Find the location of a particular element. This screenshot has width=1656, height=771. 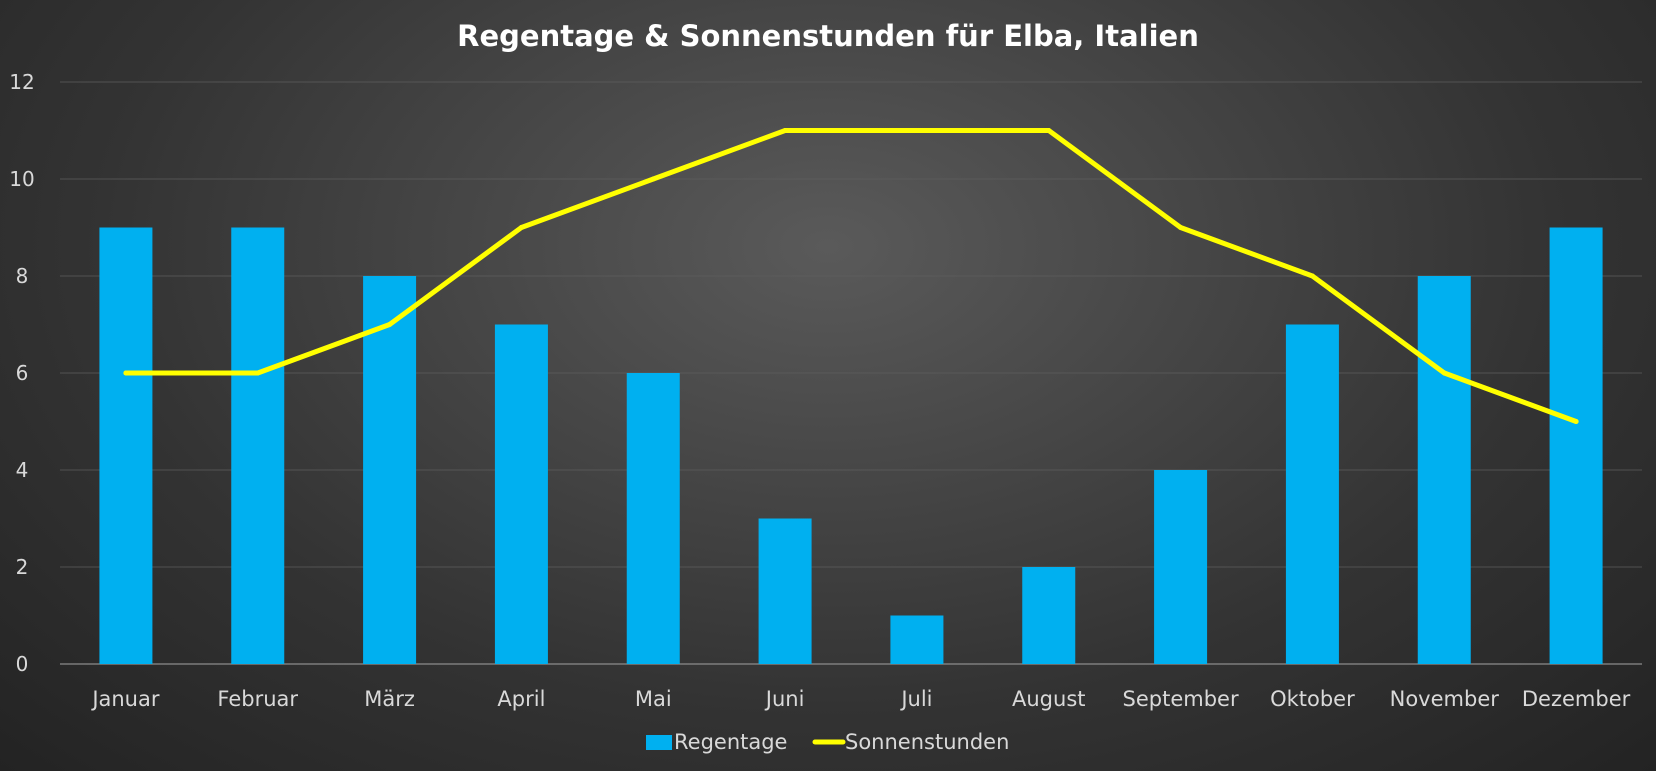

x-tick-label: Dezember is located at coordinates (1576, 699).